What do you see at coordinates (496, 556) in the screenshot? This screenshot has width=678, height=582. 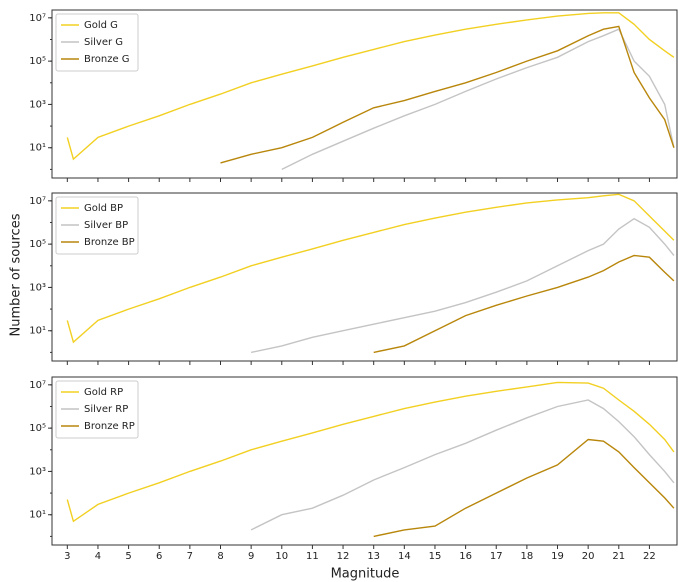 I see `x-tick-label: 17` at bounding box center [496, 556].